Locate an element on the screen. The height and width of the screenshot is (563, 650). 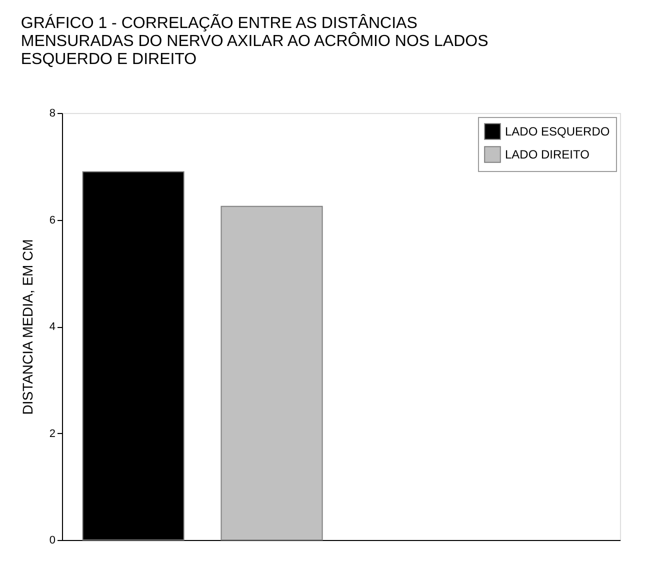
legend-label: LADO DIREITO is located at coordinates (547, 155).